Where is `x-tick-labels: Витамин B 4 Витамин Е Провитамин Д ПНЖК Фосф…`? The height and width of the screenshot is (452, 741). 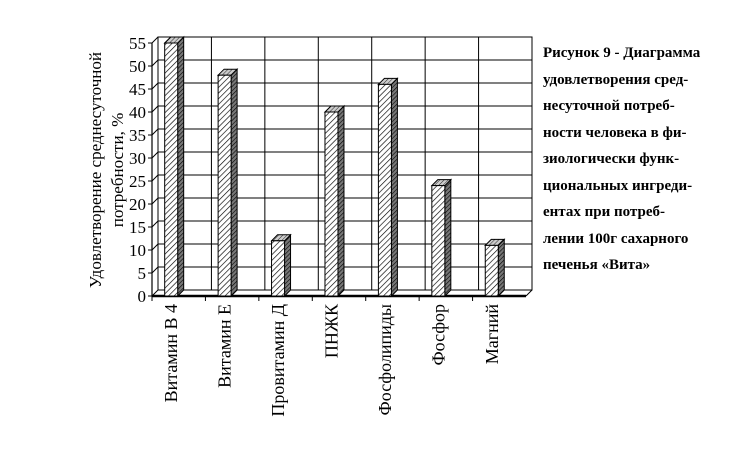
x-tick-labels: Витамин B 4 Витамин Е Провитамин Д ПНЖК Фосф… is located at coordinates (331, 360).